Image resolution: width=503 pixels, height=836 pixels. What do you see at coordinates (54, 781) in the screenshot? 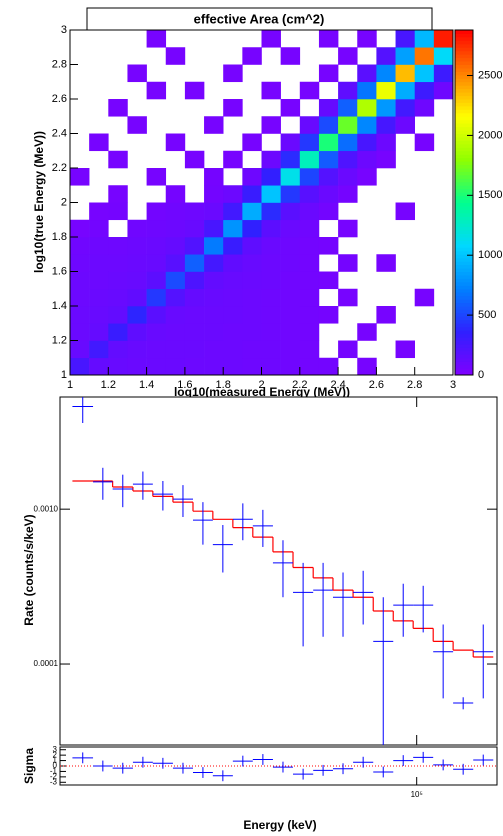
I see `y-tick-label: -3` at bounding box center [54, 781].